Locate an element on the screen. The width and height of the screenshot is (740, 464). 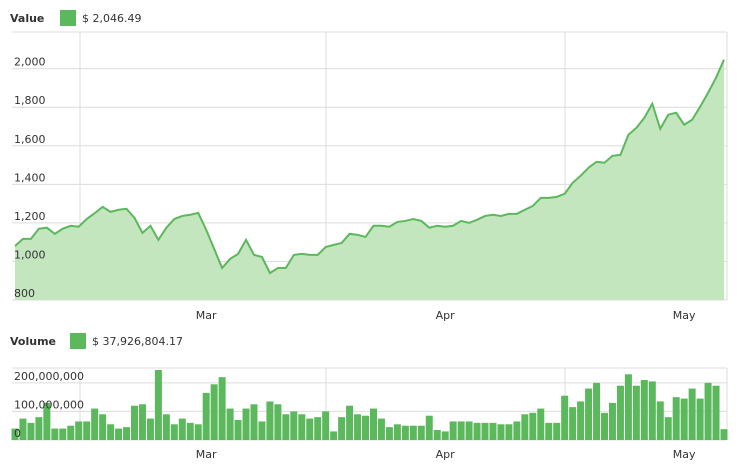
y-tick-label: 200,000,000 is located at coordinates (49, 376).